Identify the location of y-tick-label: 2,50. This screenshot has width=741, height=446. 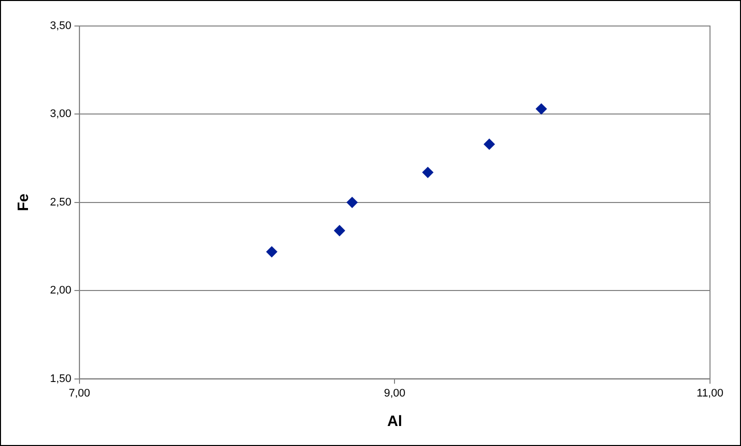
(61, 202).